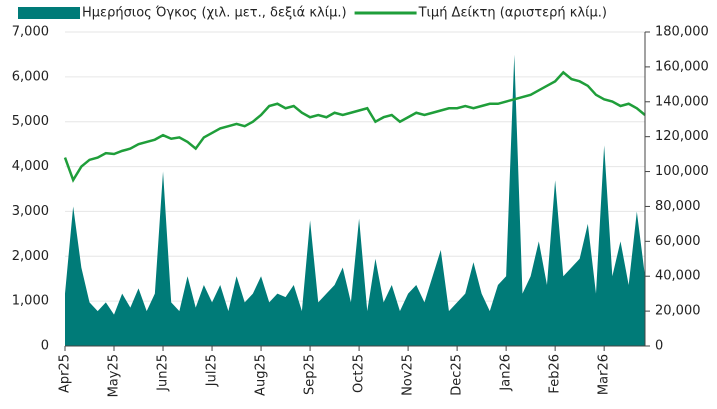 Image resolution: width=717 pixels, height=409 pixels. I want to click on y2-tick-label: 0, so click(659, 346).